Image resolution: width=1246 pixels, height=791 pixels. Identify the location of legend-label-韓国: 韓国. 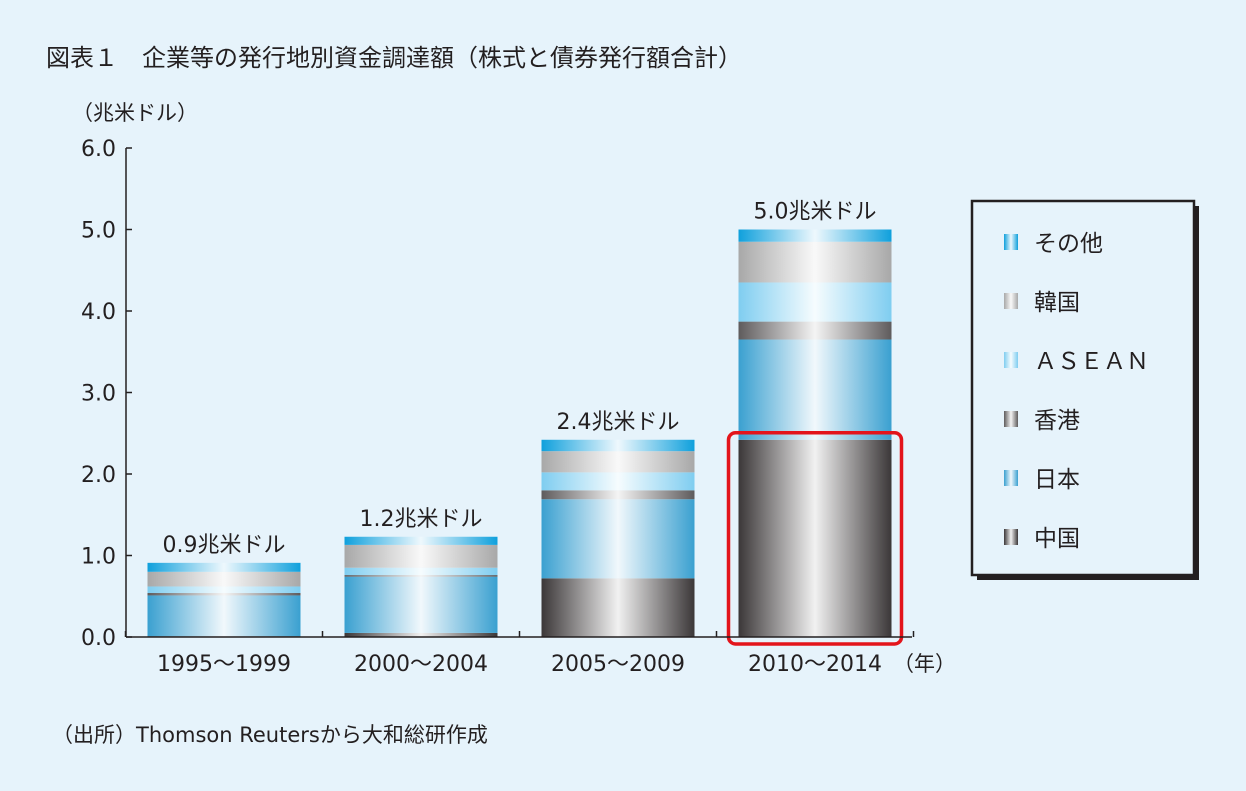
(1057, 303).